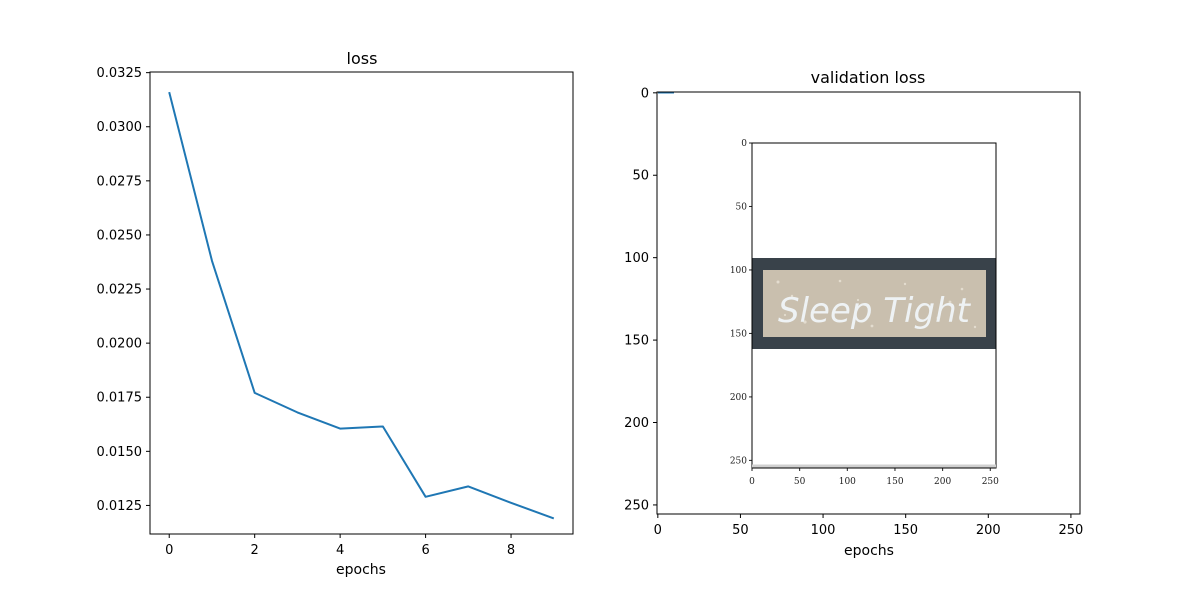  What do you see at coordinates (988, 530) in the screenshot?
I see `validation-loss-x-tick-label: 200` at bounding box center [988, 530].